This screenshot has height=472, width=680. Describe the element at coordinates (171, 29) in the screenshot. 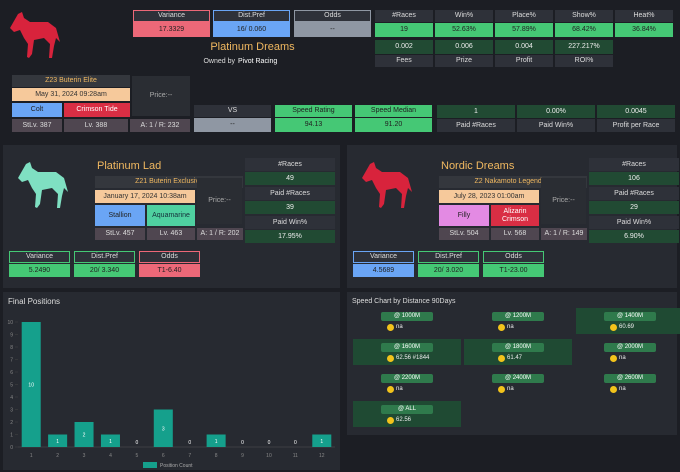

I see `stat-value: 17.3329` at that location.